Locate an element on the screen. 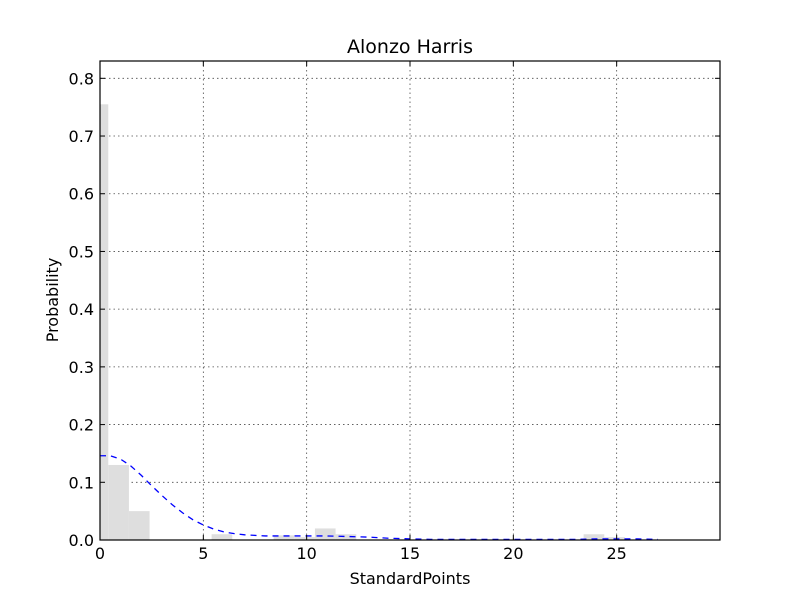  y-tick-label: 0.8 is located at coordinates (81, 78).